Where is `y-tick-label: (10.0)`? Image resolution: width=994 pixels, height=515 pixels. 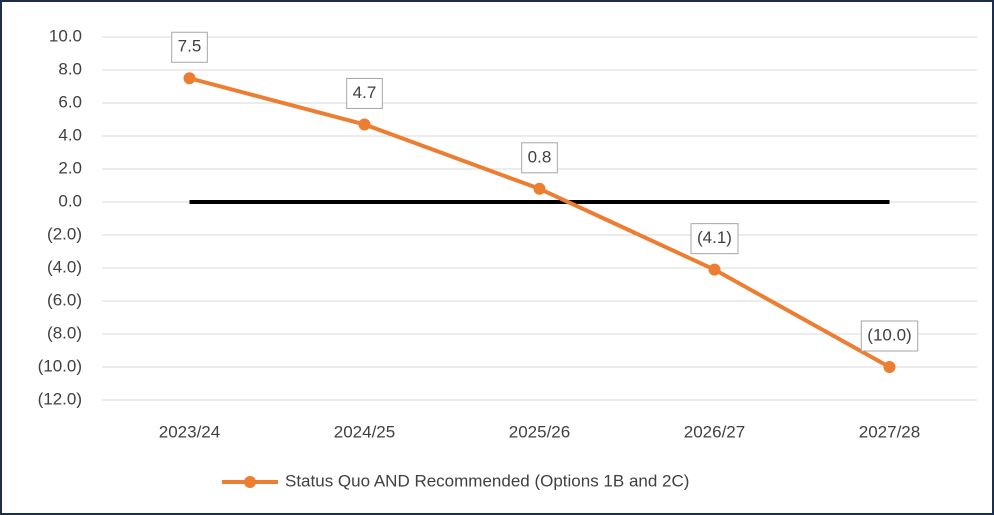 y-tick-label: (10.0) is located at coordinates (60, 365).